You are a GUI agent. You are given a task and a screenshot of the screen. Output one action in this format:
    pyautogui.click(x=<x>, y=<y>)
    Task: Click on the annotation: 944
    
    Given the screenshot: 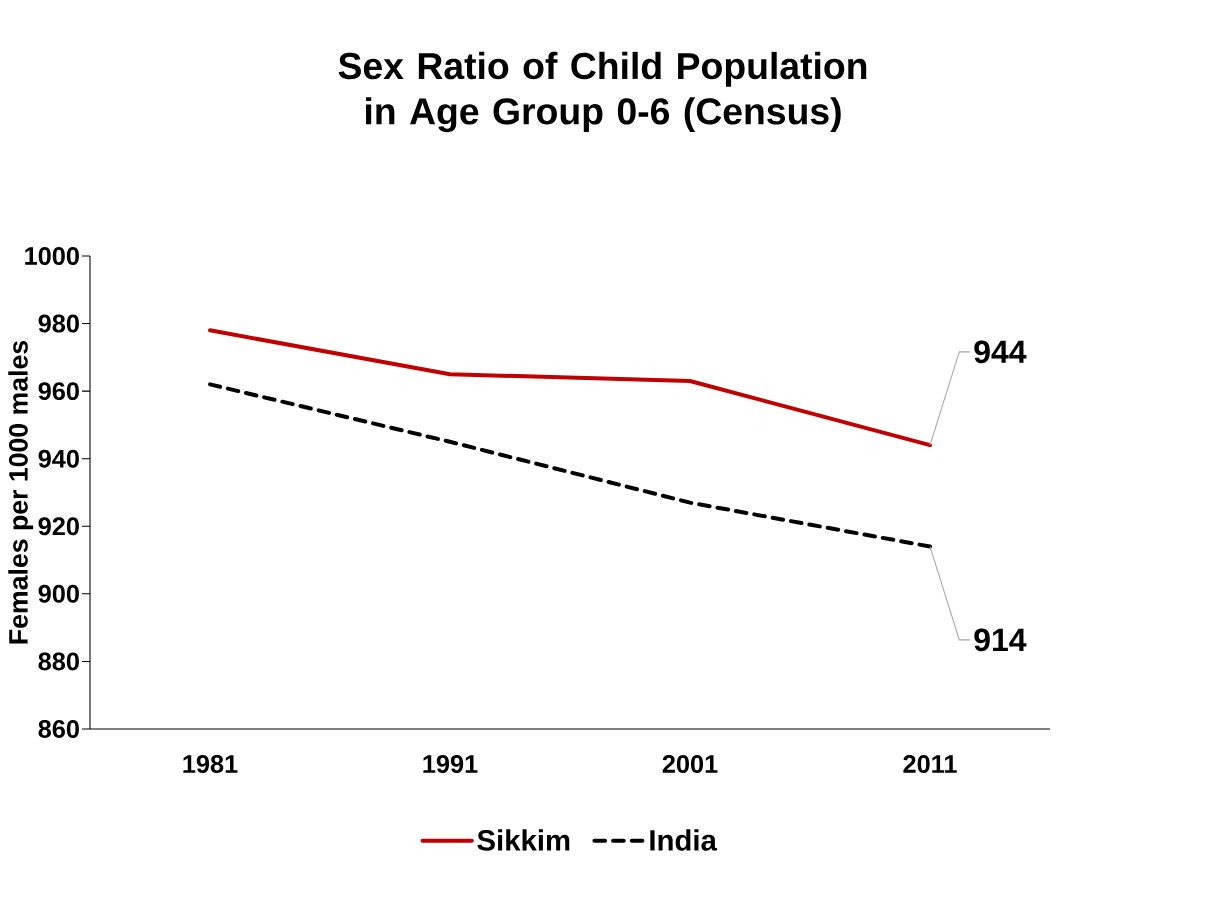 What is the action you would take?
    pyautogui.click(x=1000, y=352)
    